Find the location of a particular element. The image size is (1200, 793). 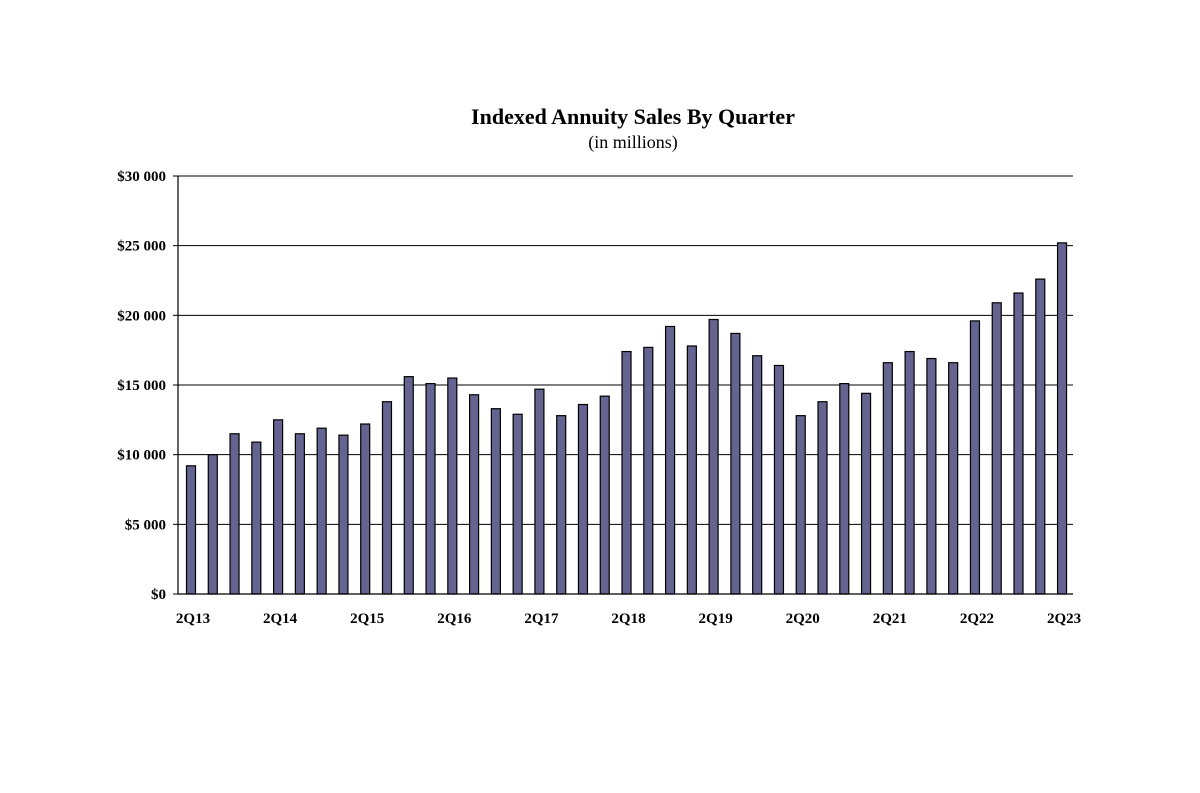

bar-3Q22 is located at coordinates (996, 448).